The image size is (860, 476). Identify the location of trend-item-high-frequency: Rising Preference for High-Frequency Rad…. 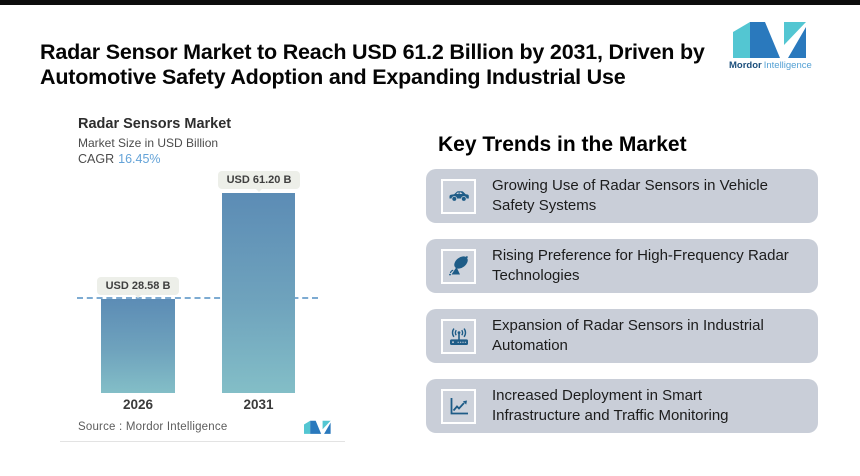
(622, 266).